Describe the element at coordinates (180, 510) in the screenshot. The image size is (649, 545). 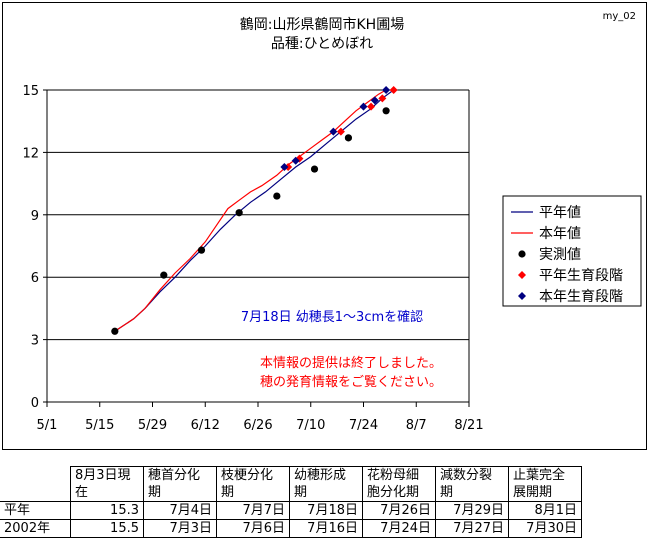
I see `table-cell: 7月4日` at that location.